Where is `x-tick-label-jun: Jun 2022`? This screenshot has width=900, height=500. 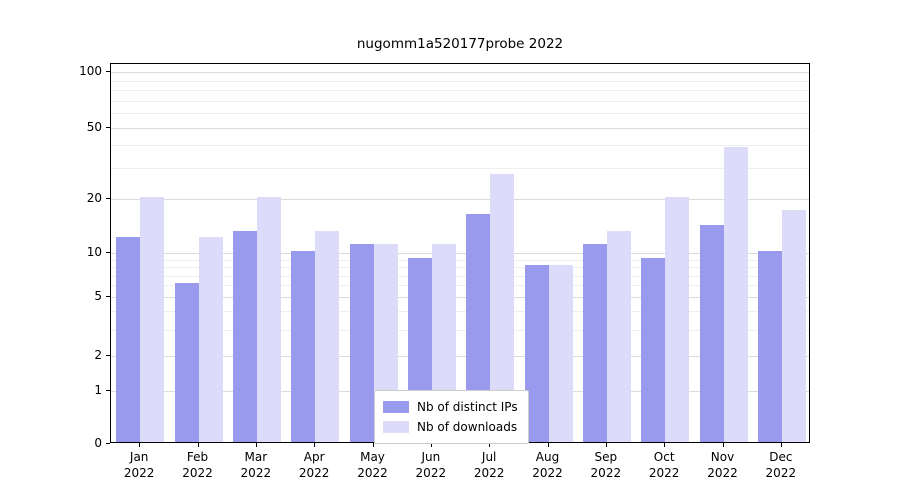
x-tick-label-jun: Jun 2022 is located at coordinates (431, 465).